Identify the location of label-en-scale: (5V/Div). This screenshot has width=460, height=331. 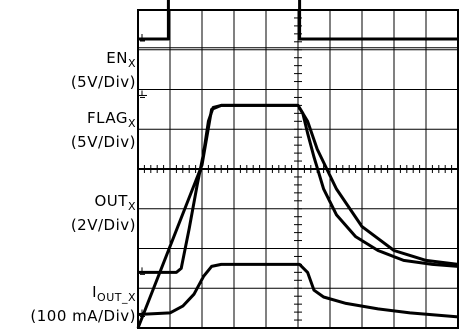
(103, 82).